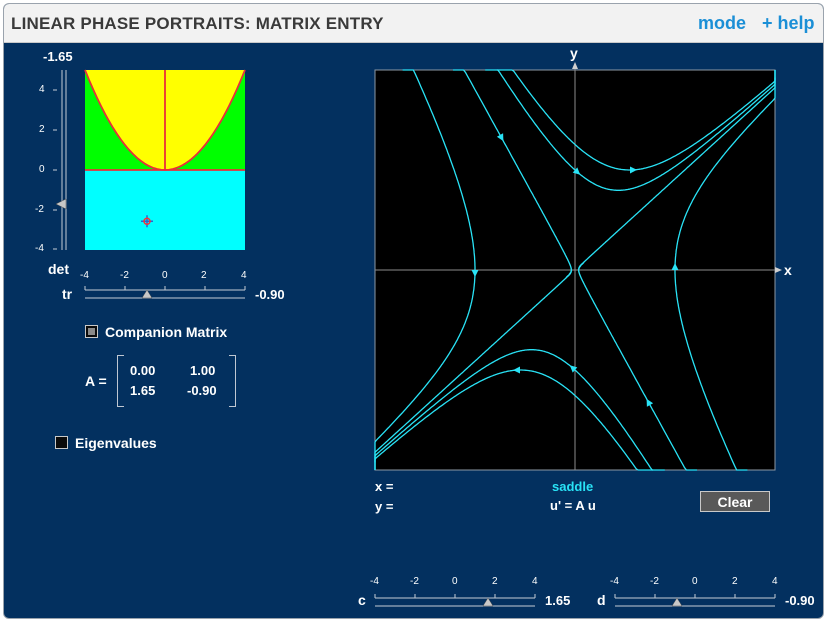  I want to click on d-slider-thumb, so click(677, 602).